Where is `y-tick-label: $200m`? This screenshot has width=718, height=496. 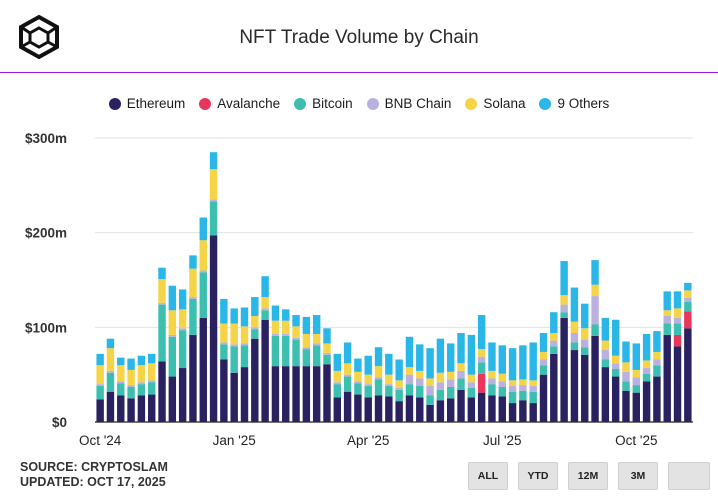
y-tick-label: $200m is located at coordinates (46, 233).